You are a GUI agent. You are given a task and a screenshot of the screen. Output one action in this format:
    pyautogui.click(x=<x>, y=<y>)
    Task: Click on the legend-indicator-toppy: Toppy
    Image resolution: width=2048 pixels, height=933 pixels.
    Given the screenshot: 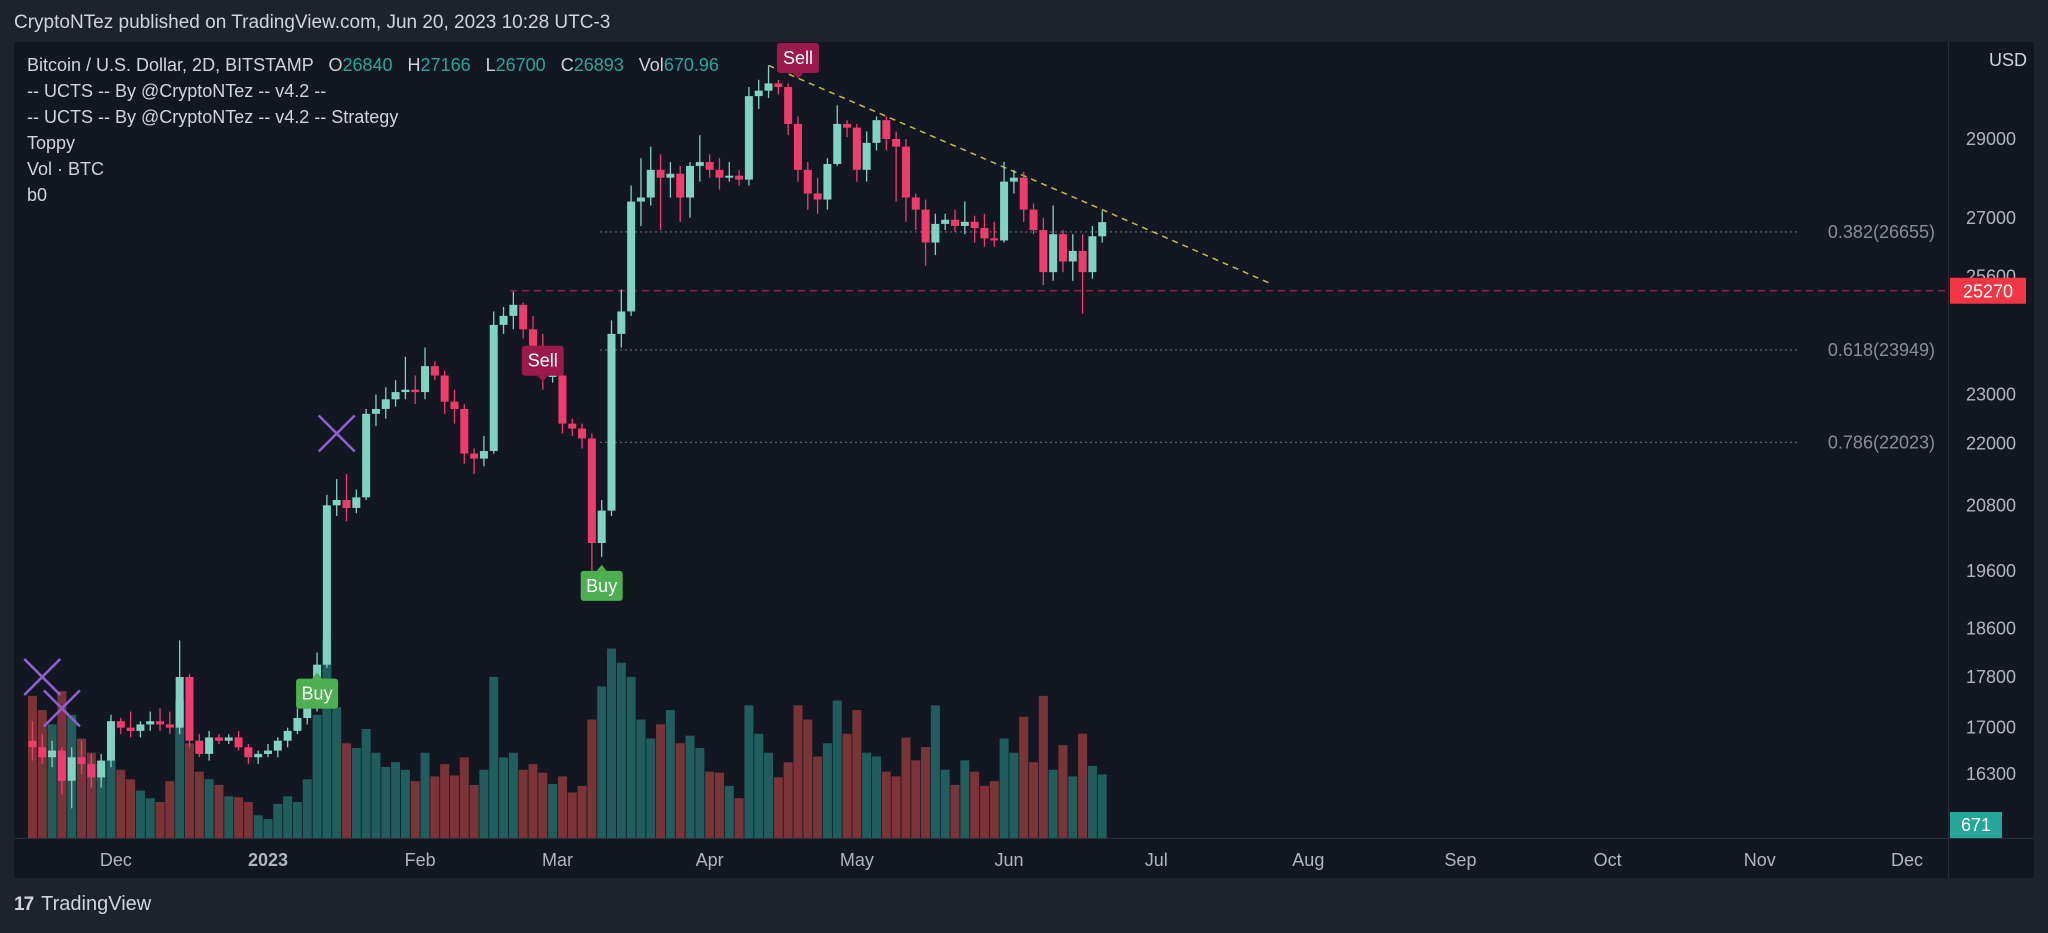 What is the action you would take?
    pyautogui.click(x=51, y=143)
    